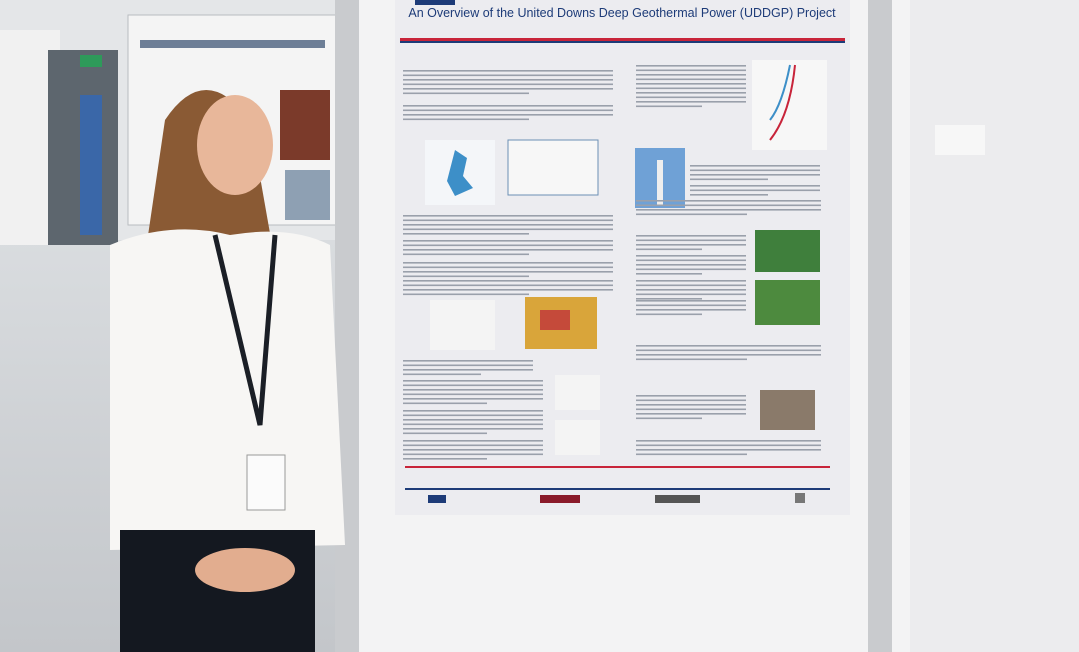  What do you see at coordinates (91, 61) in the screenshot?
I see `exit-sign` at bounding box center [91, 61].